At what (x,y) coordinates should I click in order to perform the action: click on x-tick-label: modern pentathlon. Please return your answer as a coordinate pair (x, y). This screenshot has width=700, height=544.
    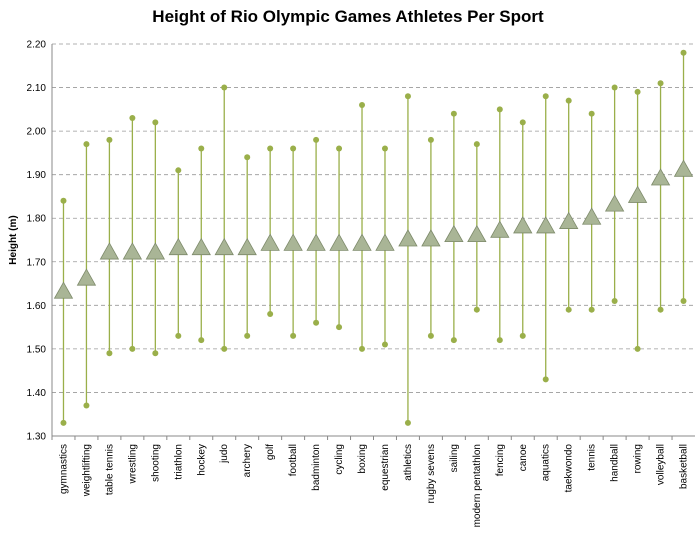
    Looking at the image, I should click on (477, 485).